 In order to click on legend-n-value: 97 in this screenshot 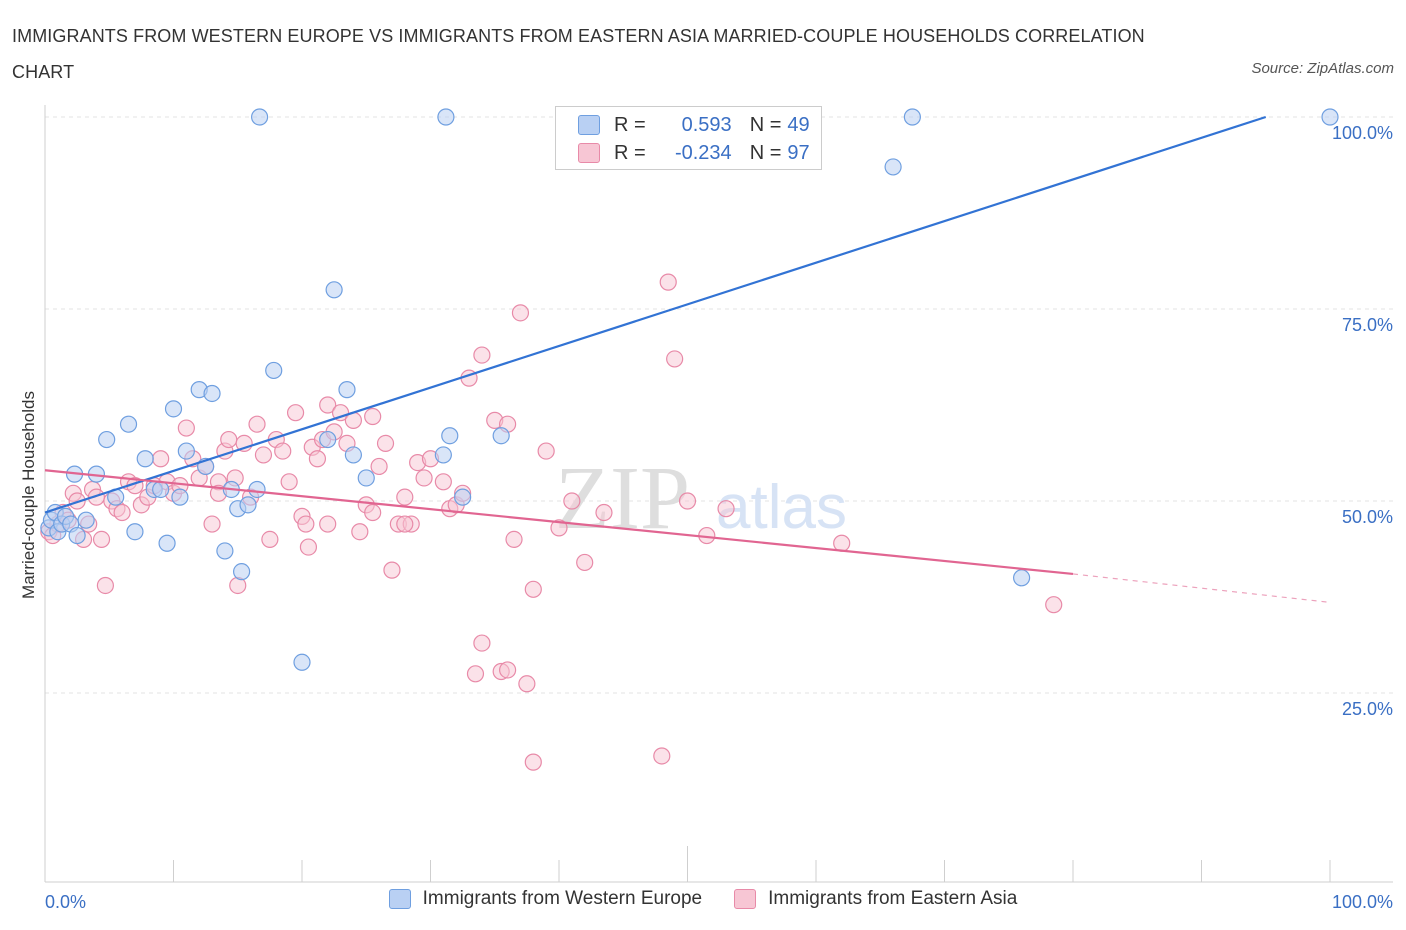, I will do `click(798, 152)`.